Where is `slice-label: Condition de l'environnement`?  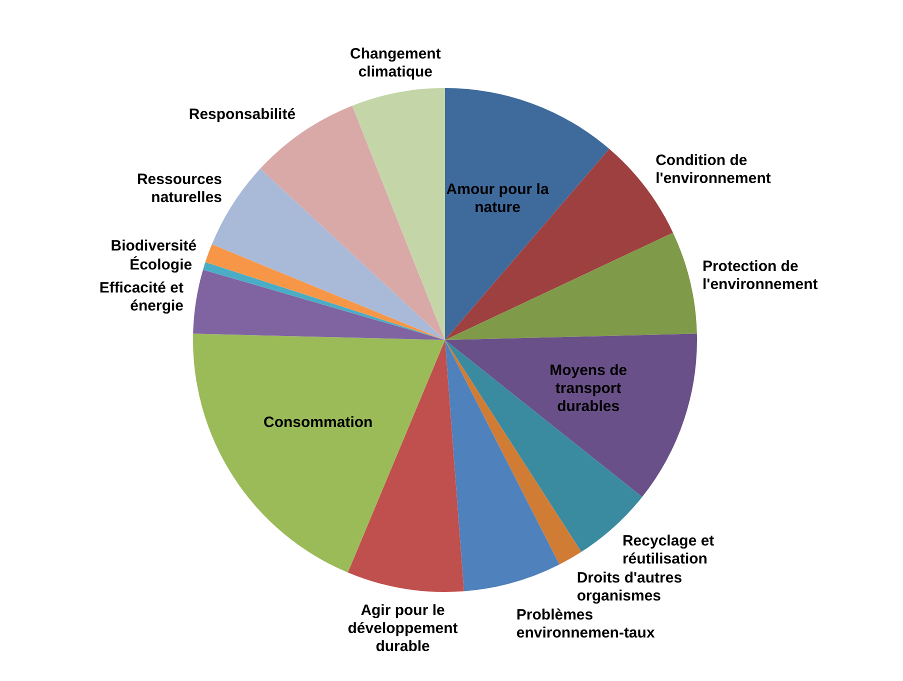 slice-label: Condition de l'environnement is located at coordinates (713, 169).